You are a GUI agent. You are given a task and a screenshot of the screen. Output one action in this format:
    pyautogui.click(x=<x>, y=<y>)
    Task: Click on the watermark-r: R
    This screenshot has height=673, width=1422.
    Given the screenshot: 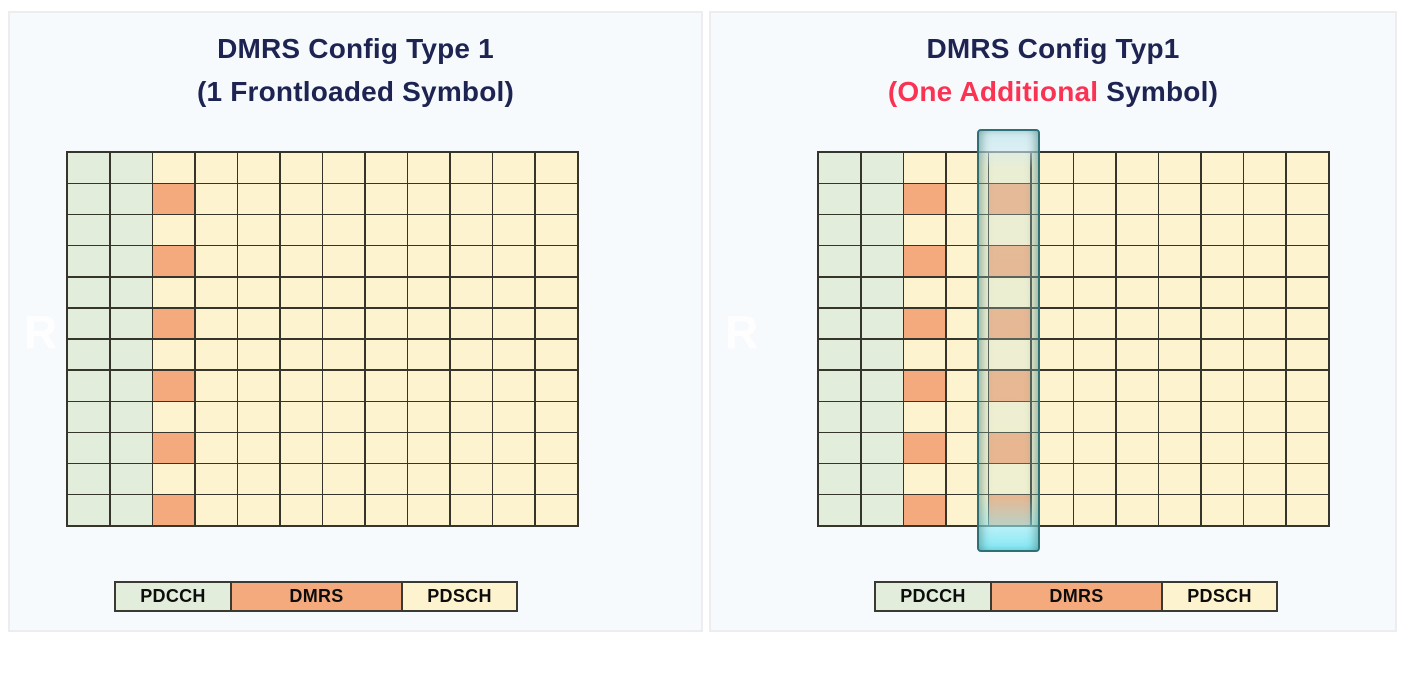 What is the action you would take?
    pyautogui.click(x=742, y=332)
    